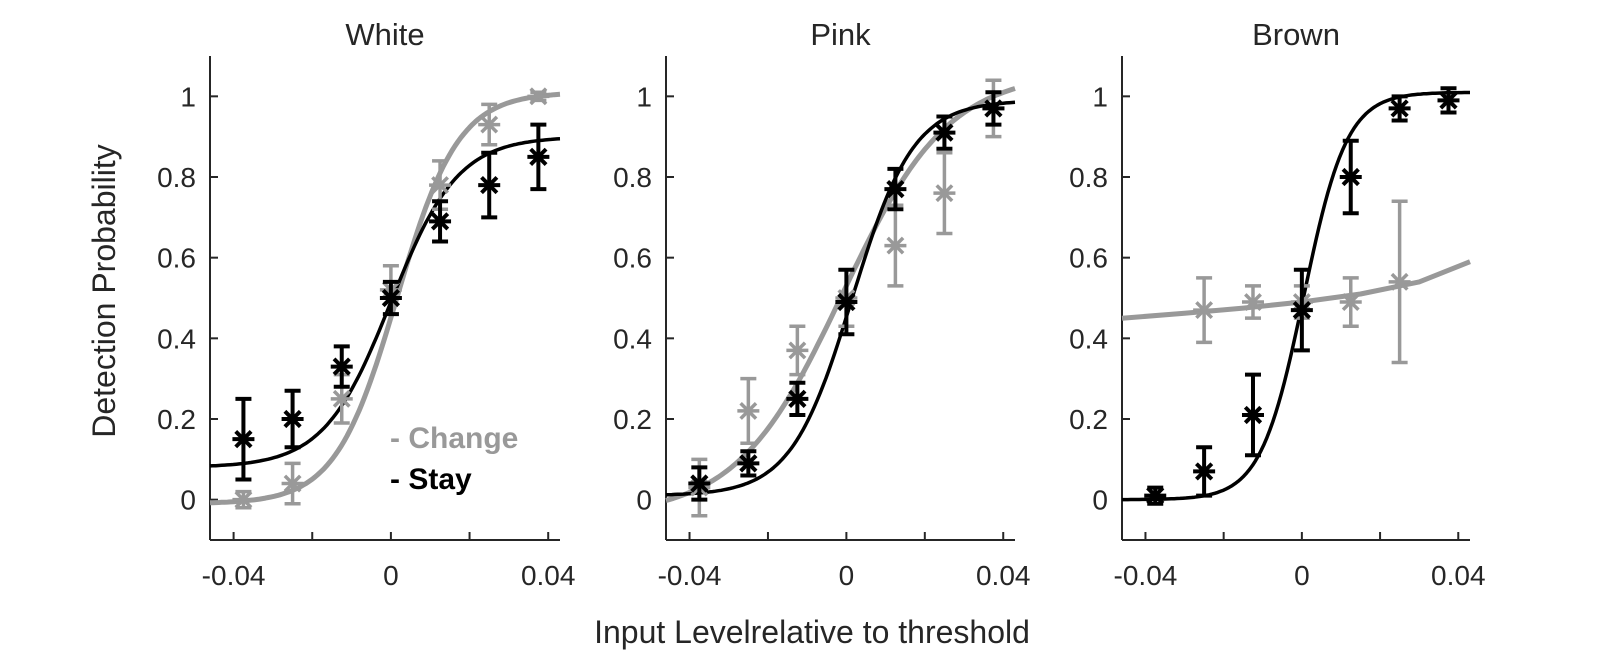 The height and width of the screenshot is (656, 1609). I want to click on y-axis-label: Detection Probability, so click(104, 290).